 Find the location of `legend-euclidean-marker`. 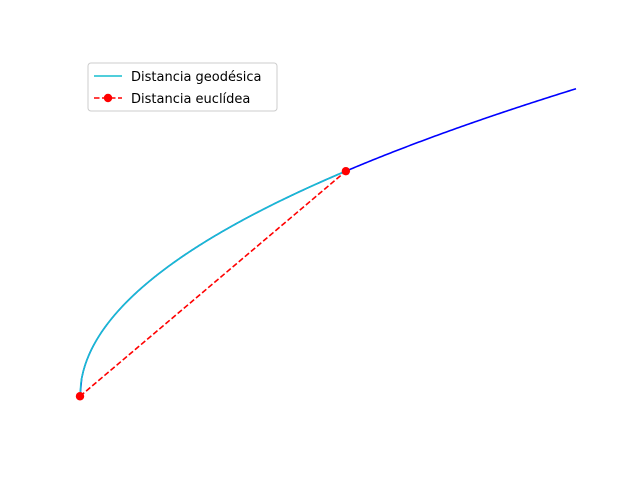

legend-euclidean-marker is located at coordinates (108, 98).